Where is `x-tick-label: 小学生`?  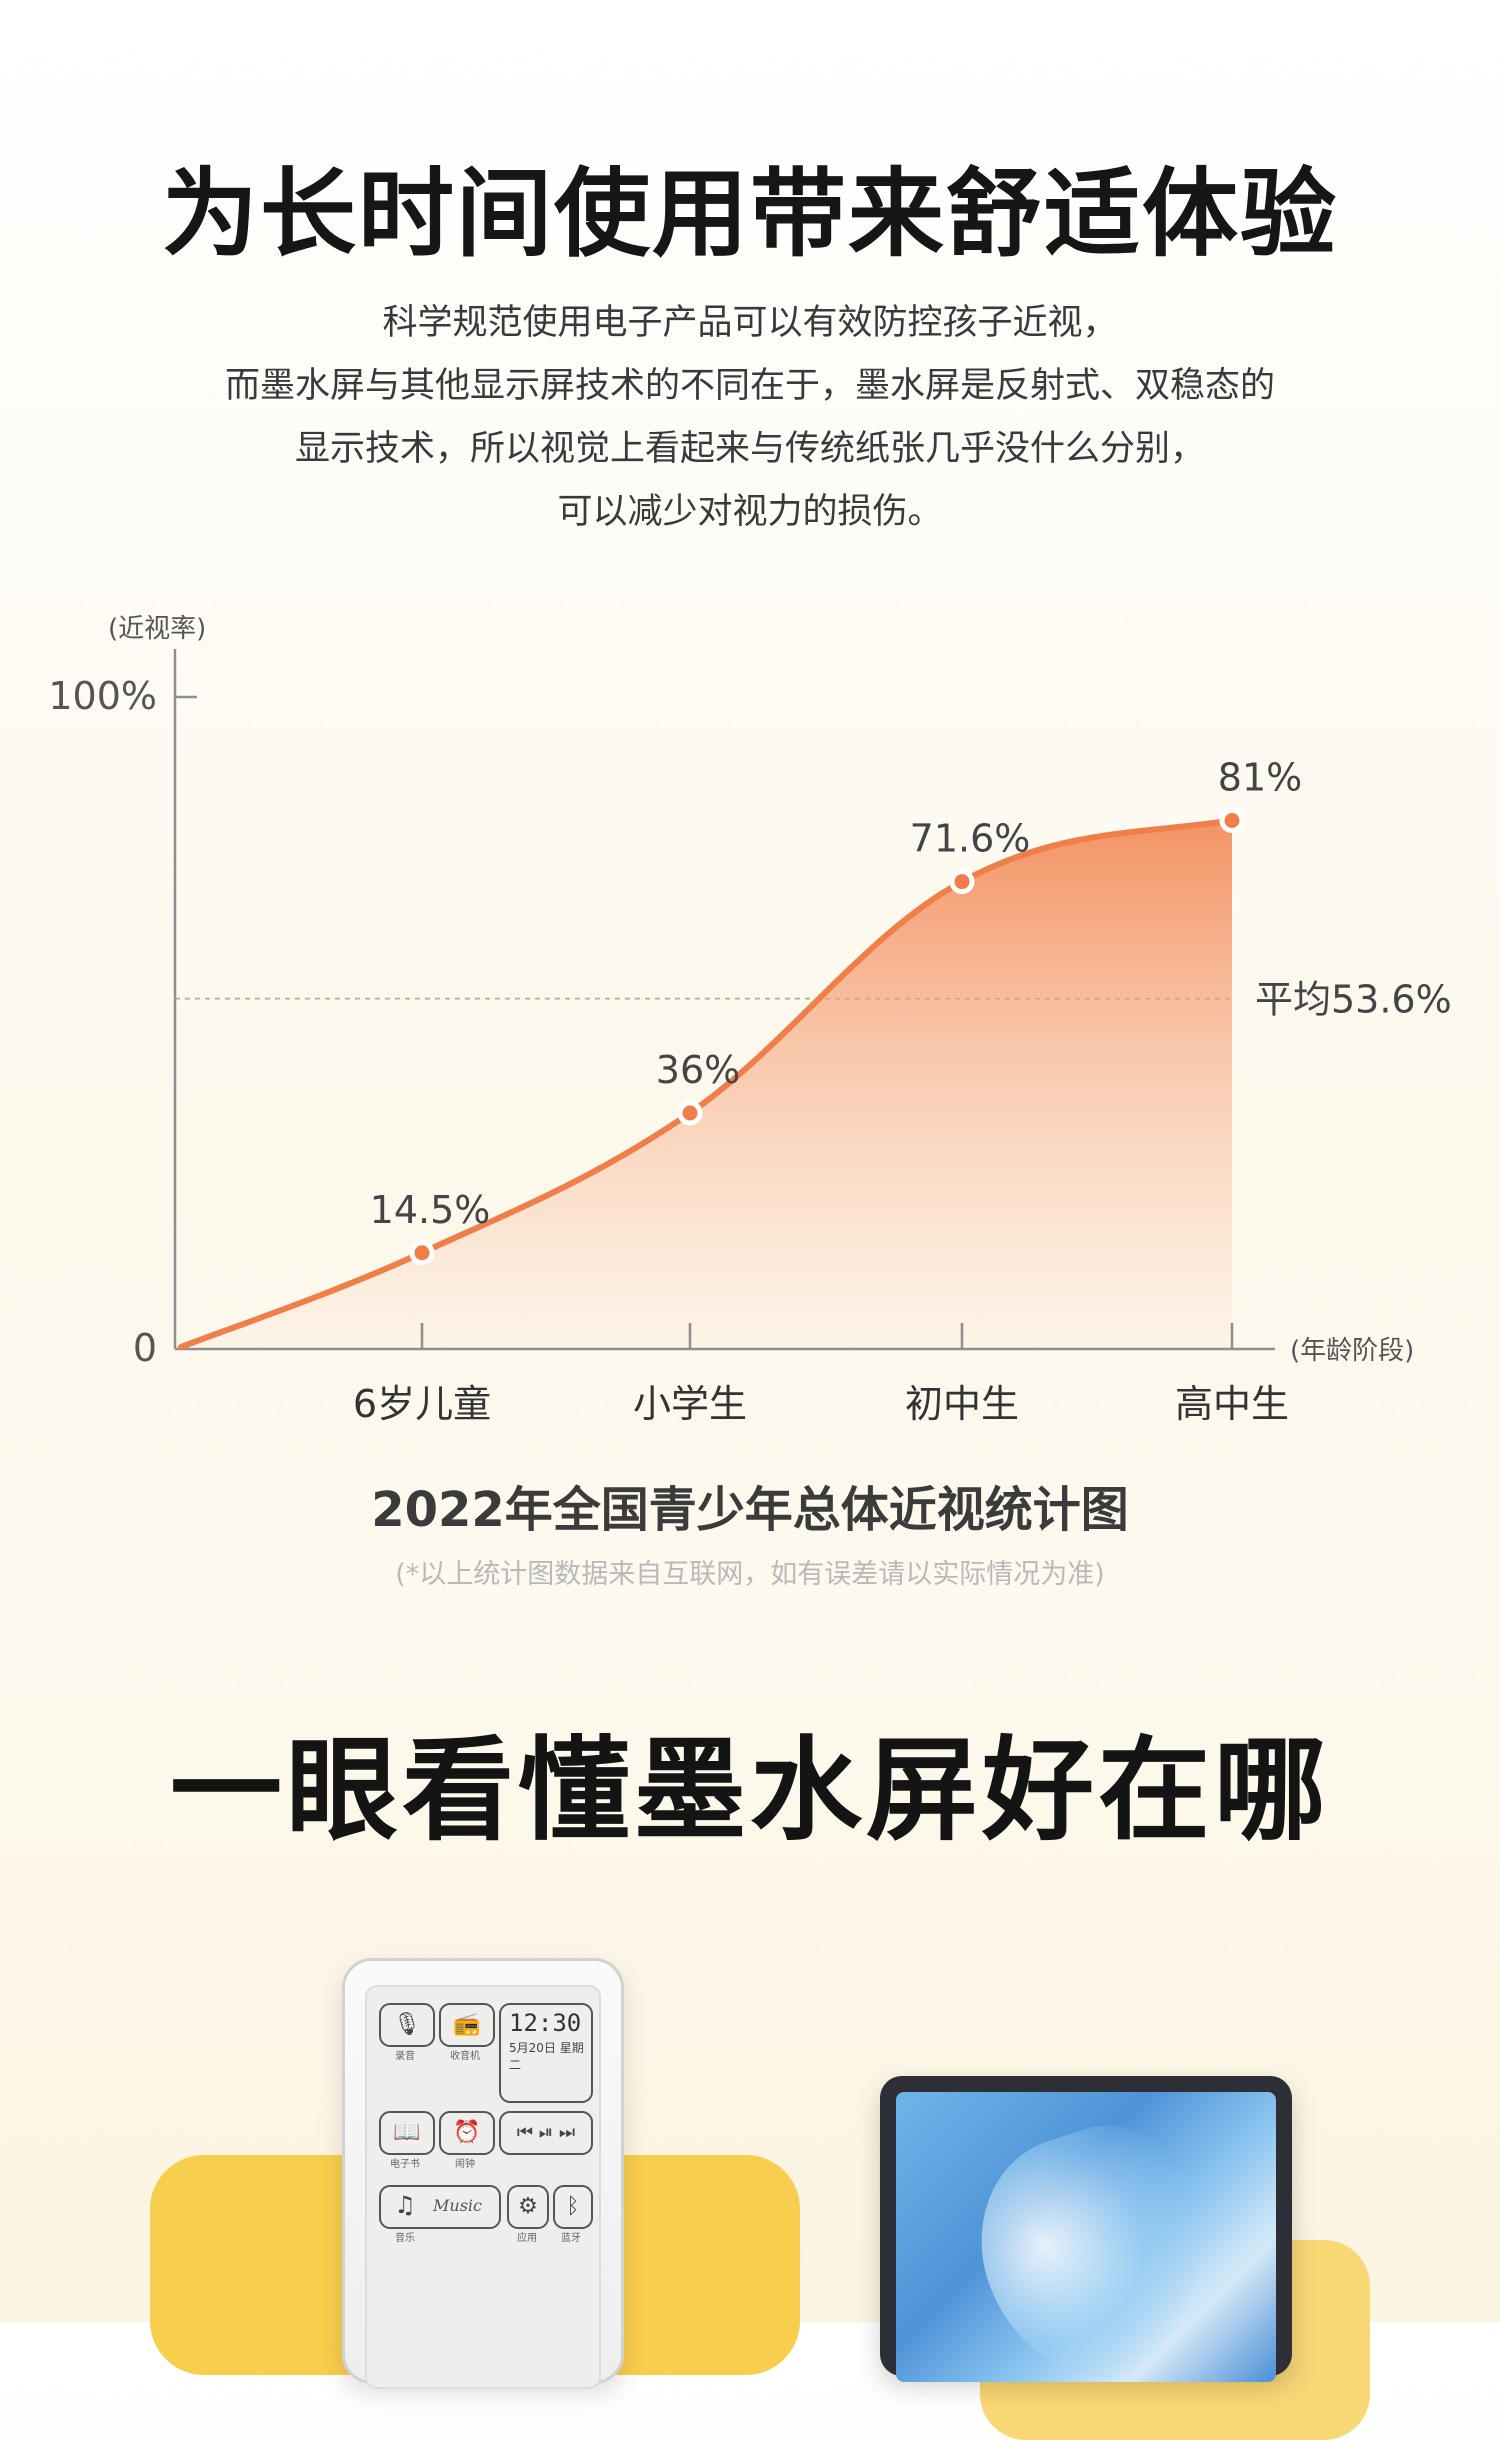
x-tick-label: 小学生 is located at coordinates (690, 1404).